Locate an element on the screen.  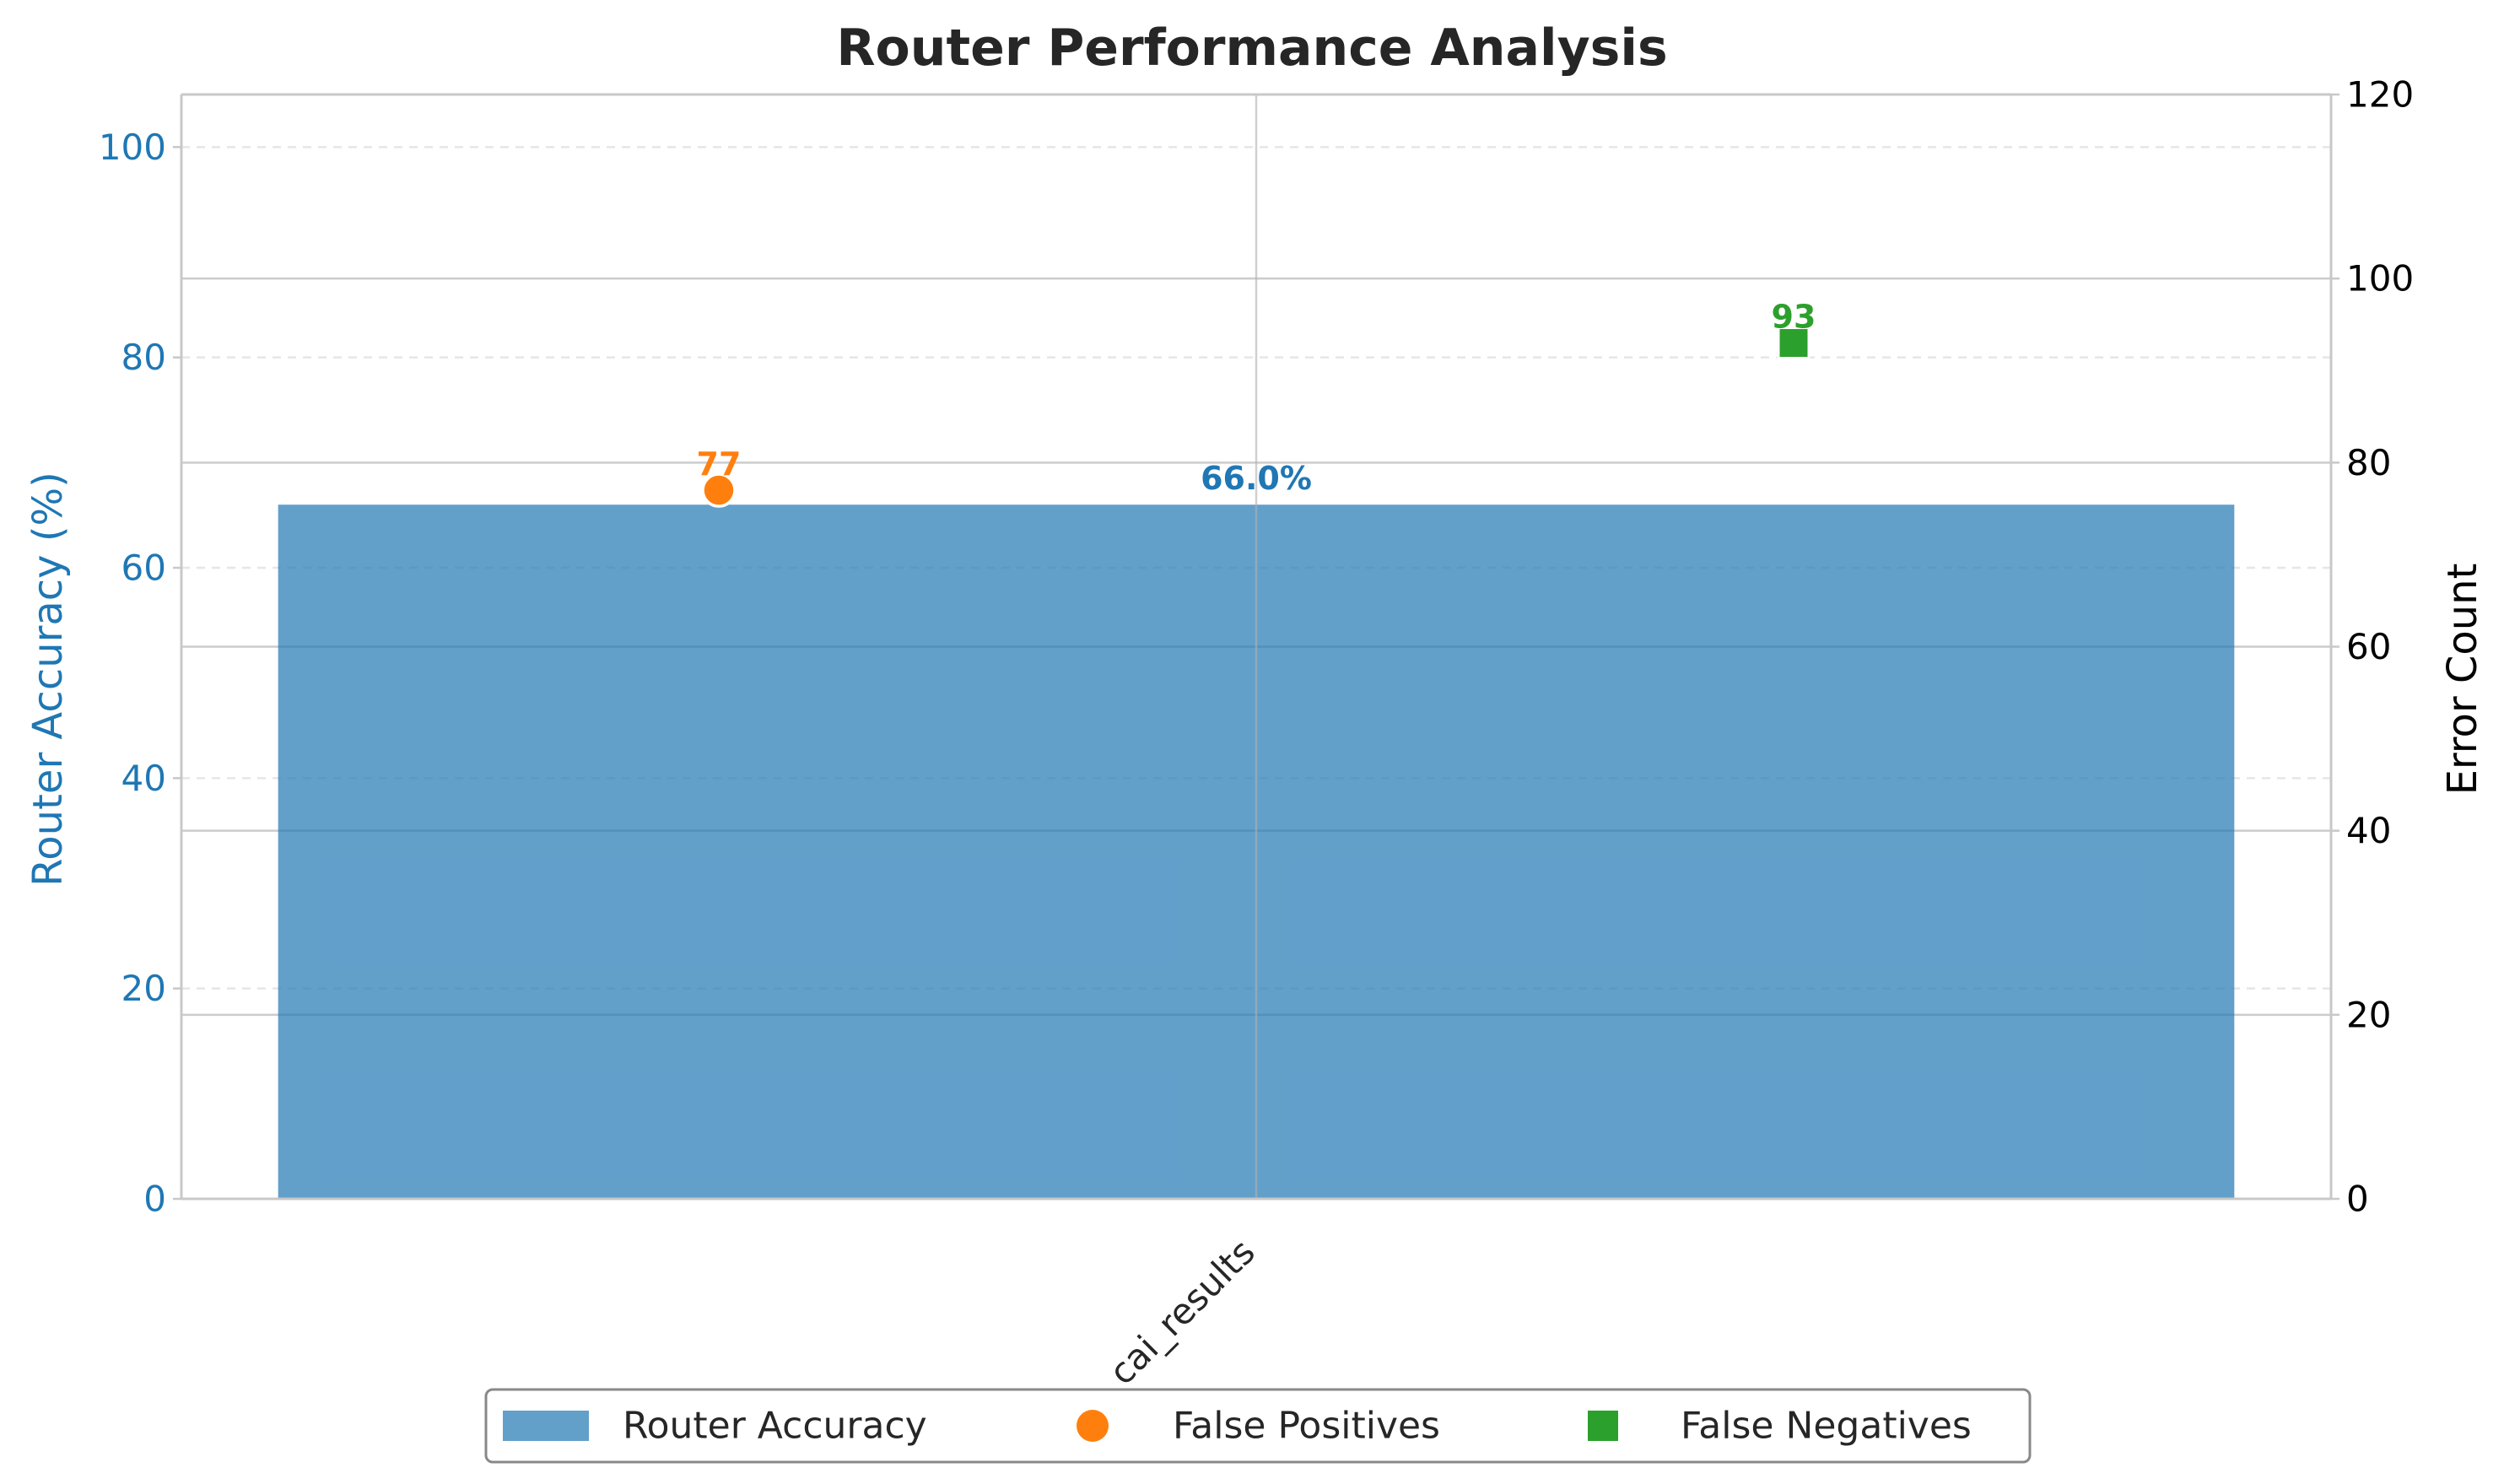
y-axis-left-label: Router Accuracy (%) is located at coordinates (48, 679).